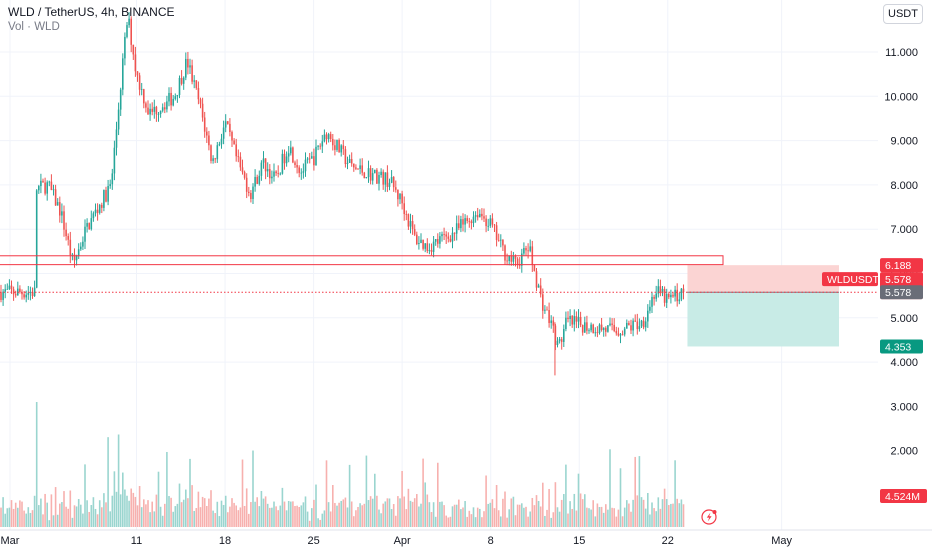 The width and height of the screenshot is (932, 550). I want to click on currency-button: USDT, so click(903, 14).